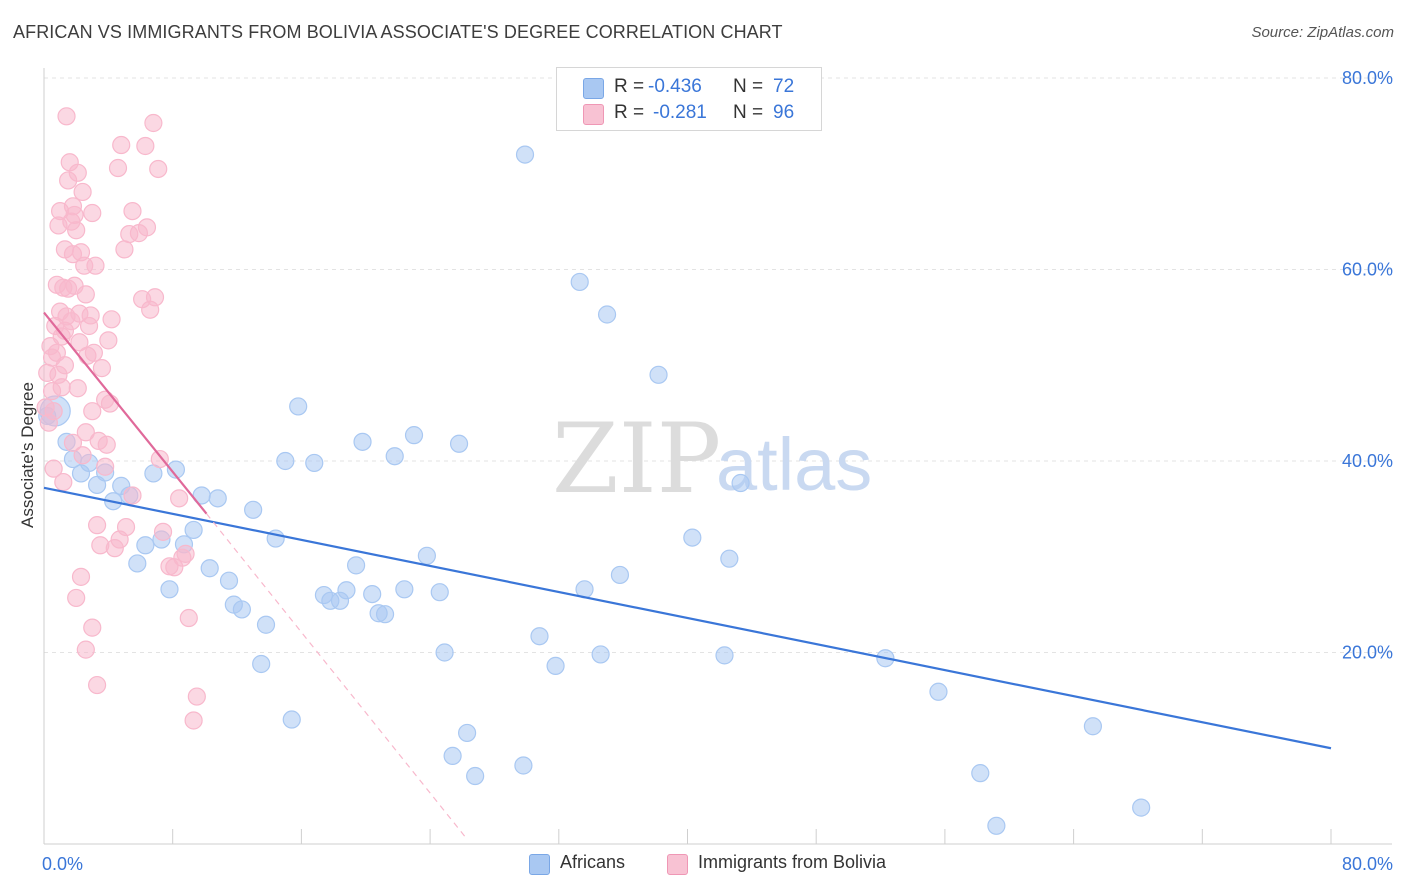 Image resolution: width=1406 pixels, height=892 pixels. What do you see at coordinates (1367, 78) in the screenshot?
I see `y-tick-label: 80.0%` at bounding box center [1367, 78].